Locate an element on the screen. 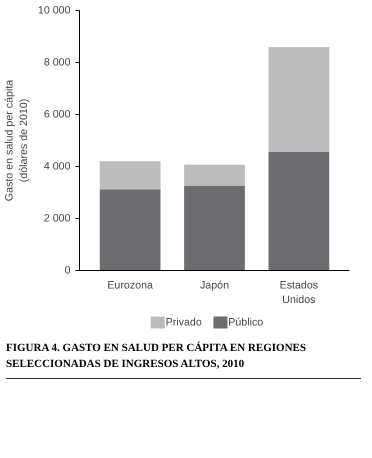 This screenshot has width=372, height=458. y-tick-label: 2 000 is located at coordinates (57, 218).